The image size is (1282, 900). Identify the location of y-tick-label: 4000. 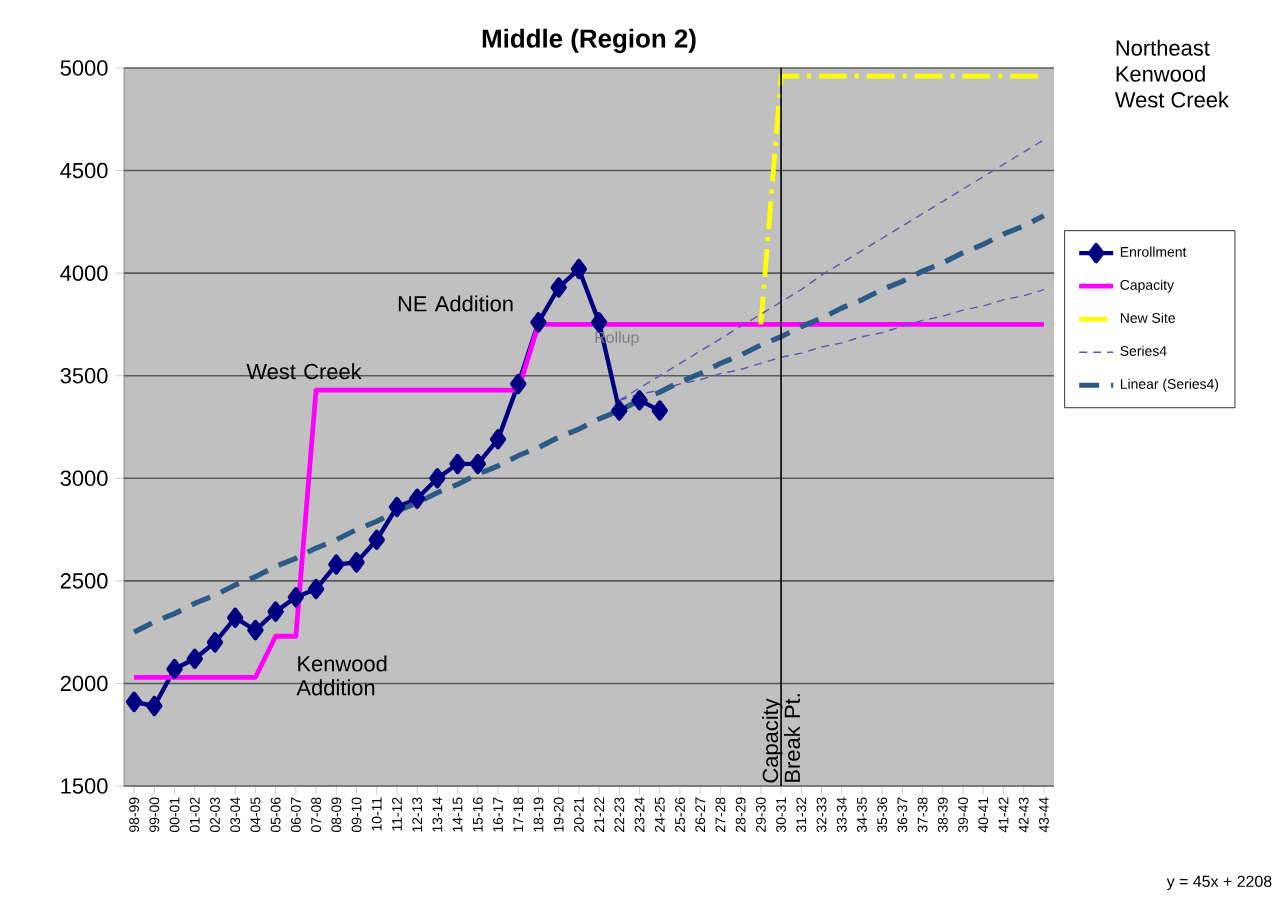
(84, 273).